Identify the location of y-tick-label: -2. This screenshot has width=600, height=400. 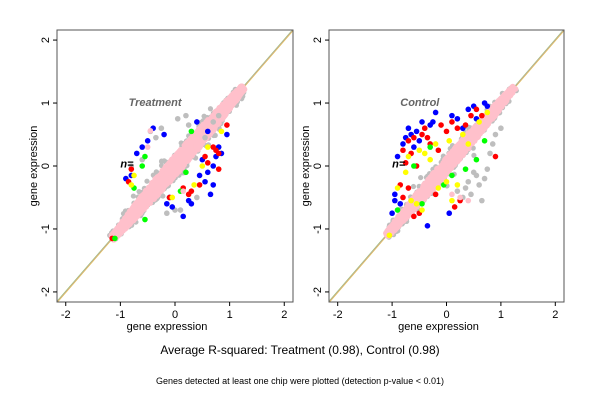
(46, 292).